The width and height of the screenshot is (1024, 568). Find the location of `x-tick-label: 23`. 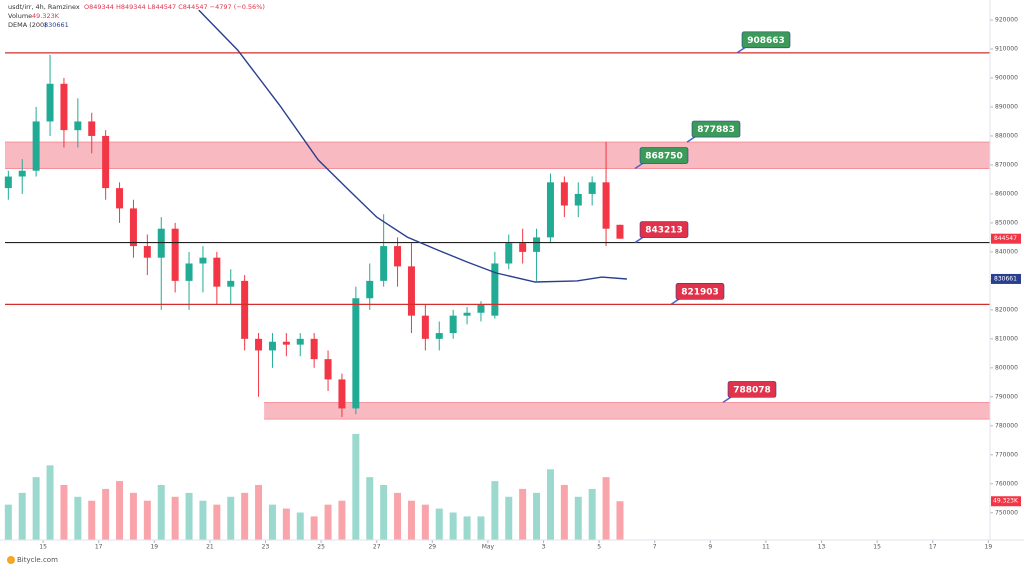

x-tick-label: 23 is located at coordinates (266, 547).